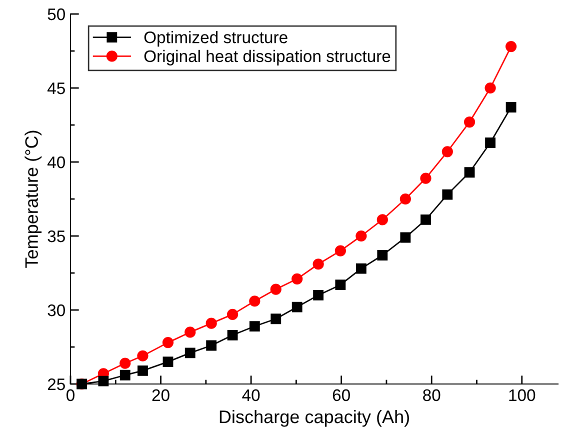  What do you see at coordinates (56, 384) in the screenshot?
I see `y-tick-label: 25` at bounding box center [56, 384].